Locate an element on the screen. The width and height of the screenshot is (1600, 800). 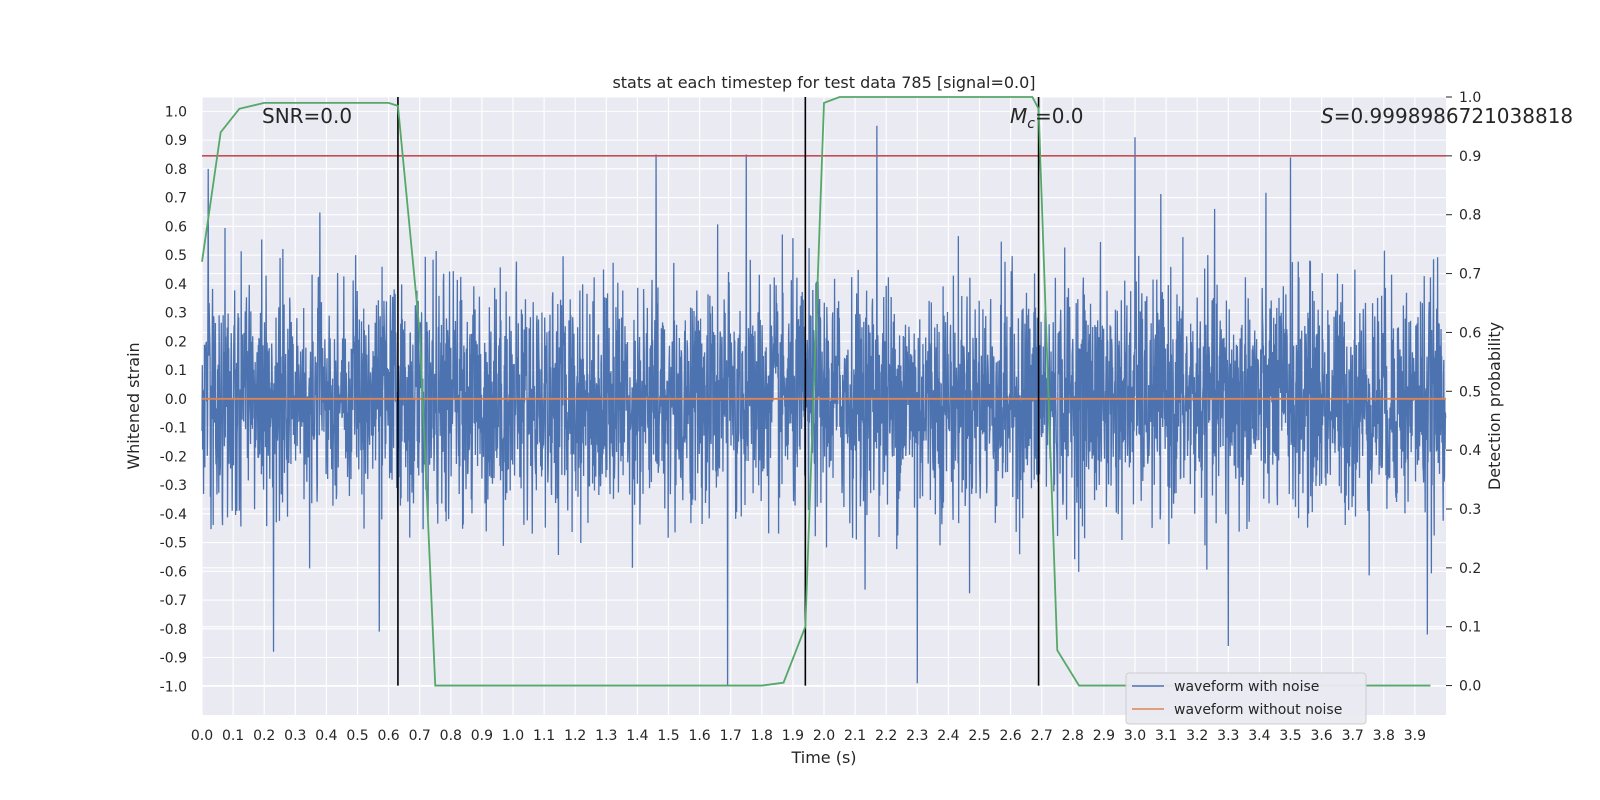
x-tick-label: 1.3 is located at coordinates (606, 736).